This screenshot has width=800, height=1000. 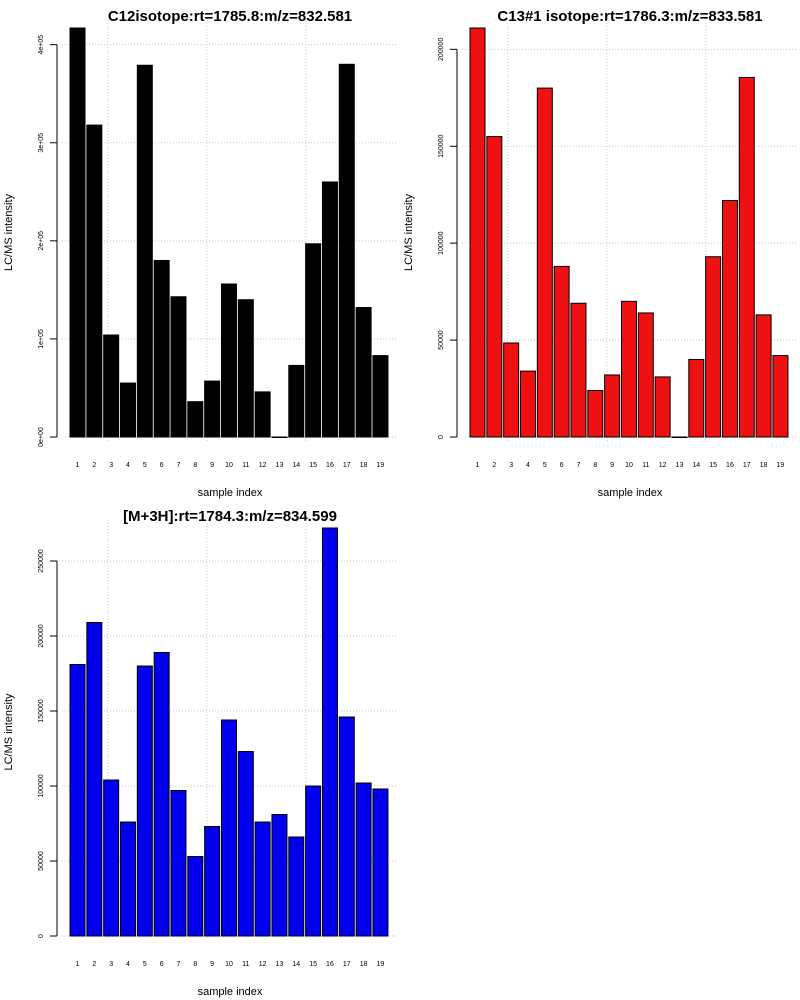 What do you see at coordinates (441, 242) in the screenshot?
I see `y-tick-label: 100000` at bounding box center [441, 242].